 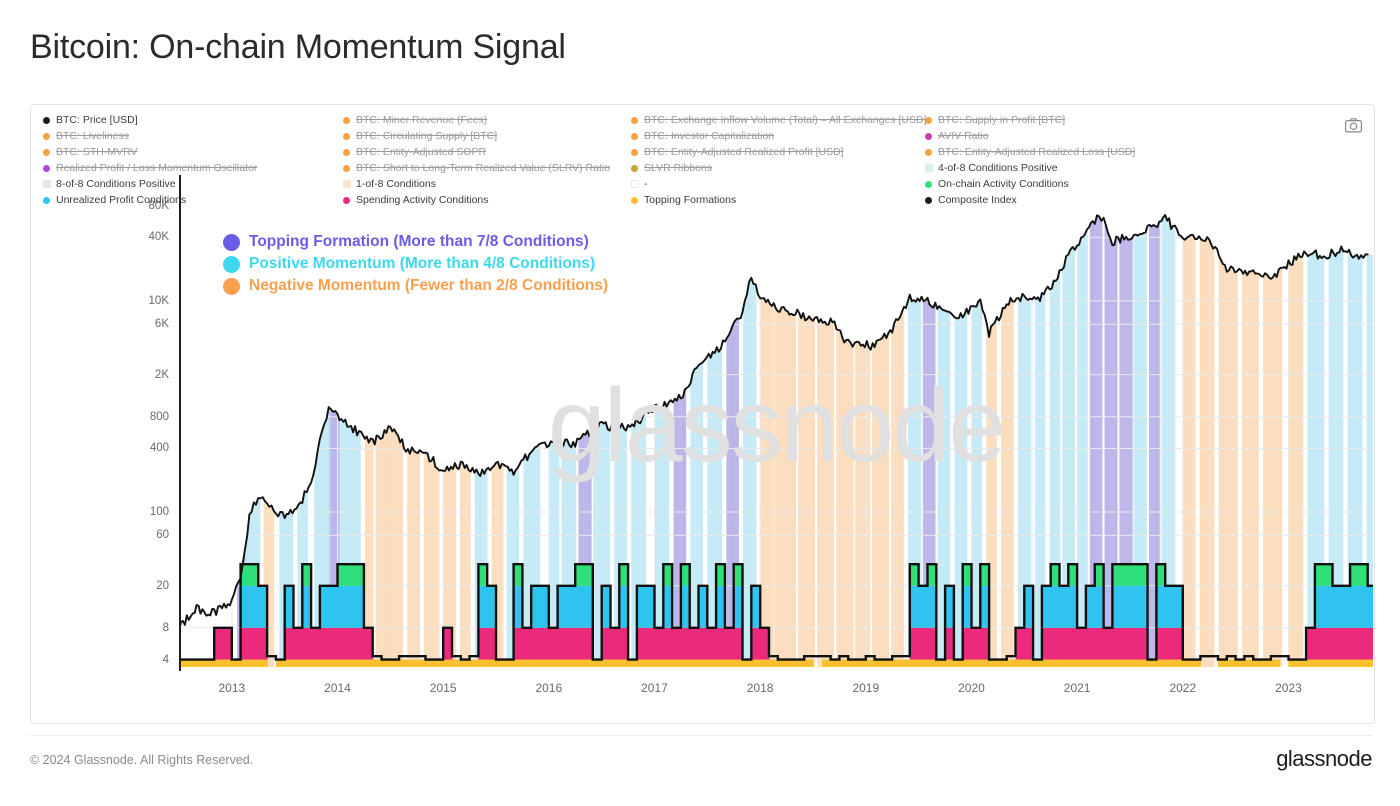 What do you see at coordinates (116, 184) in the screenshot?
I see `legend-item-label: 8-of-8 Conditions Positive` at bounding box center [116, 184].